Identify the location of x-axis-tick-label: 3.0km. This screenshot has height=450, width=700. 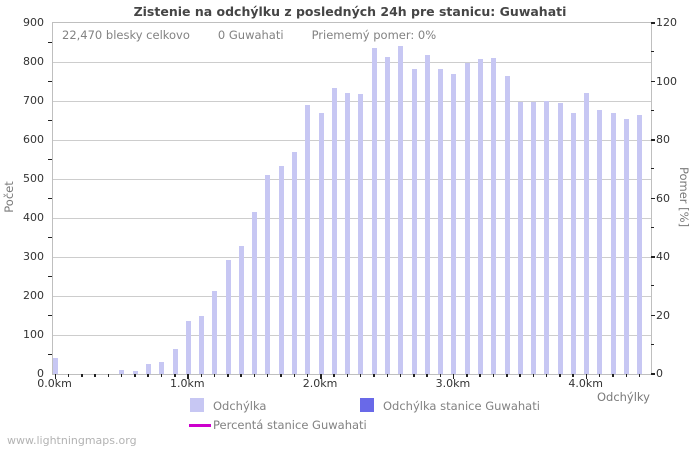
(453, 383).